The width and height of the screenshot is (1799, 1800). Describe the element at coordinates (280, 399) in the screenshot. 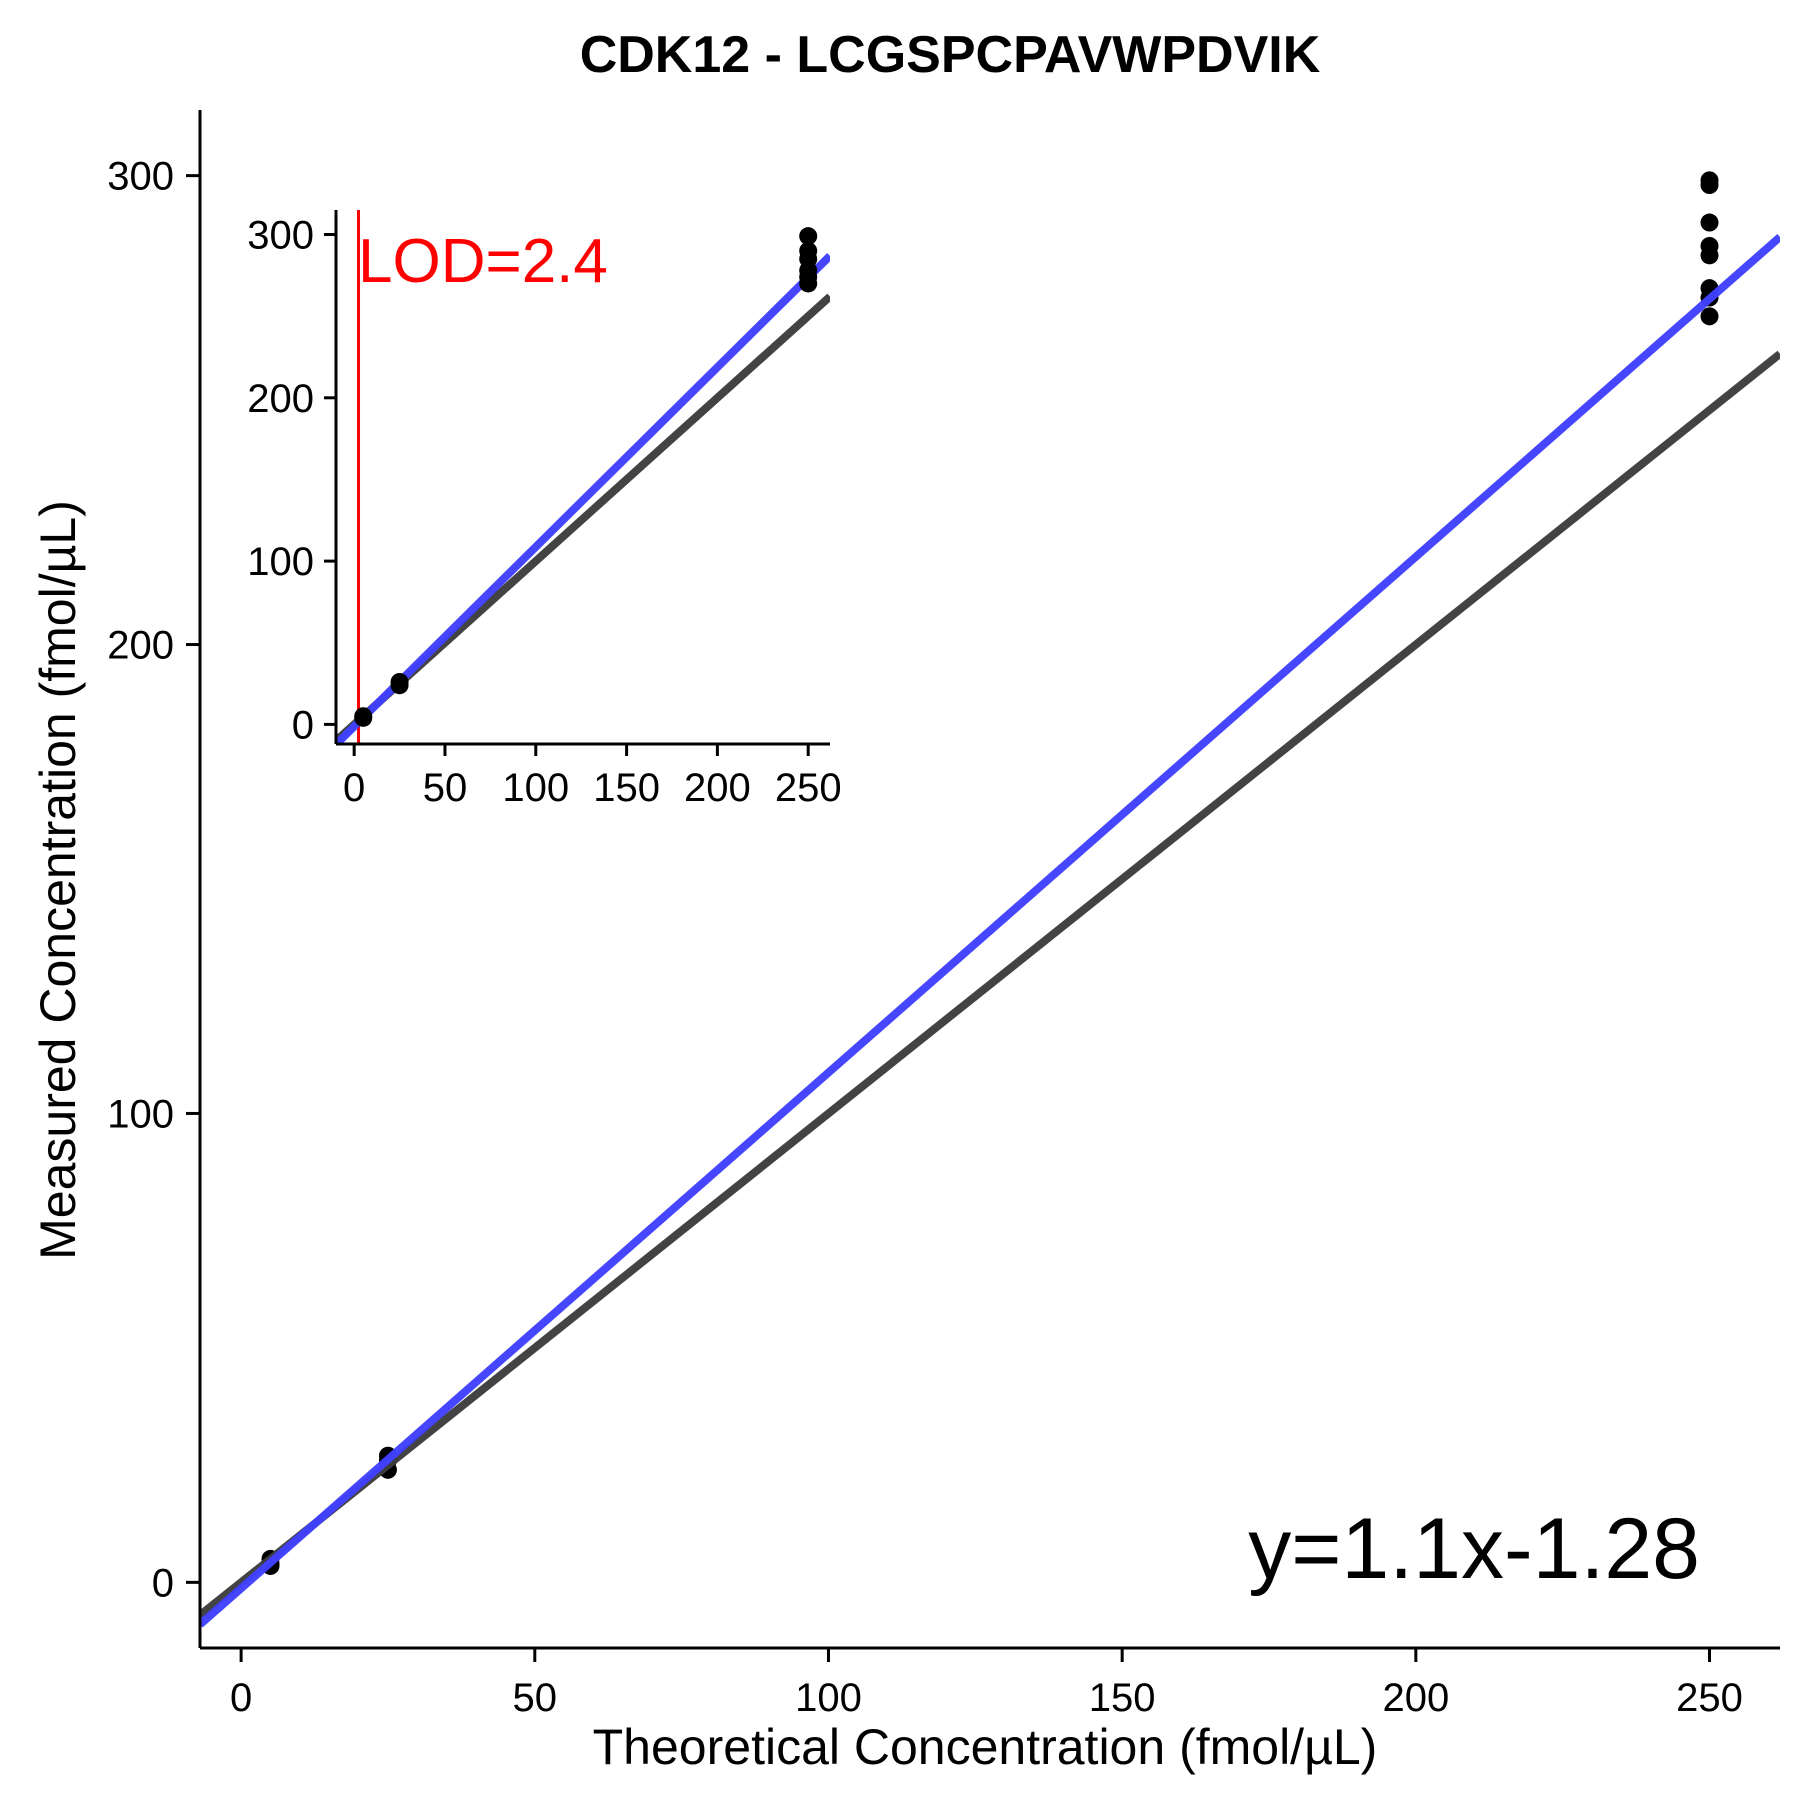

I see `inset-y-tick-label: 200` at that location.